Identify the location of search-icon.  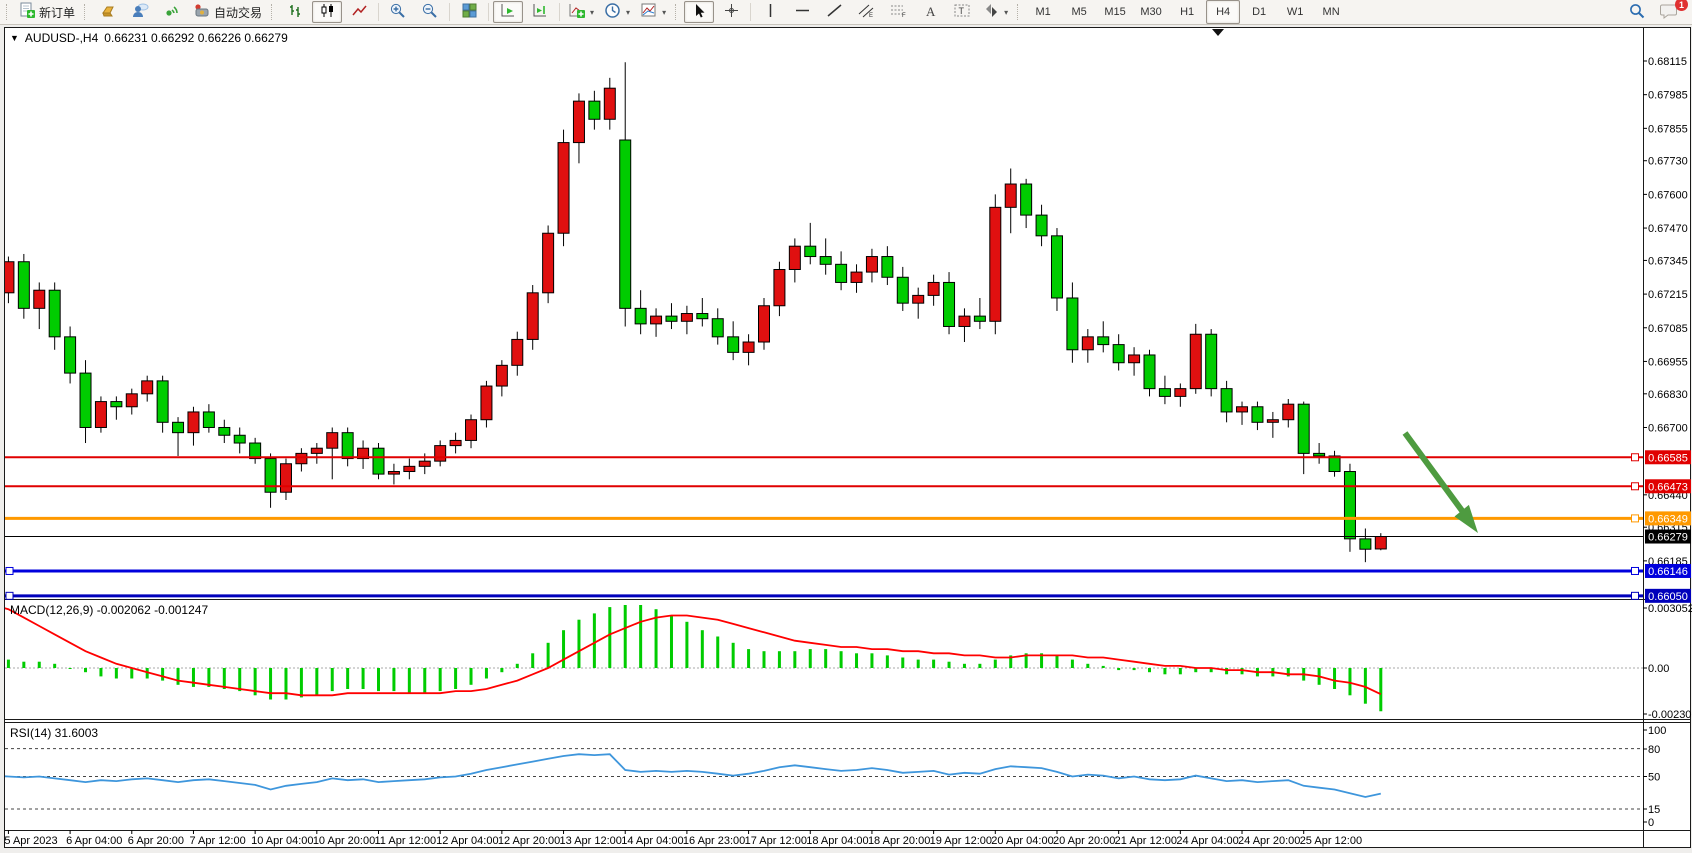
(1637, 12).